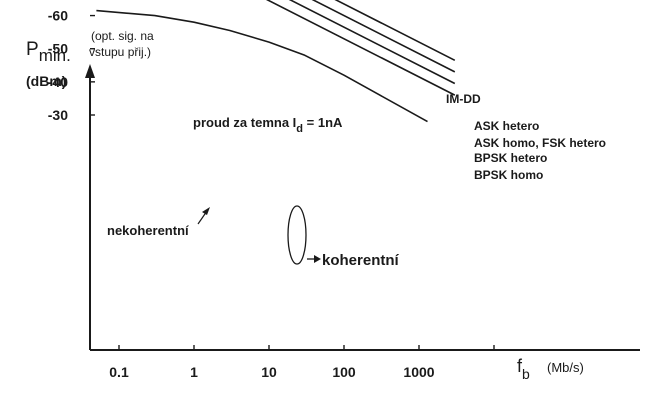 The image size is (654, 408). Describe the element at coordinates (565, 367) in the screenshot. I see `x-axis-unit: (Mb/s)` at that location.